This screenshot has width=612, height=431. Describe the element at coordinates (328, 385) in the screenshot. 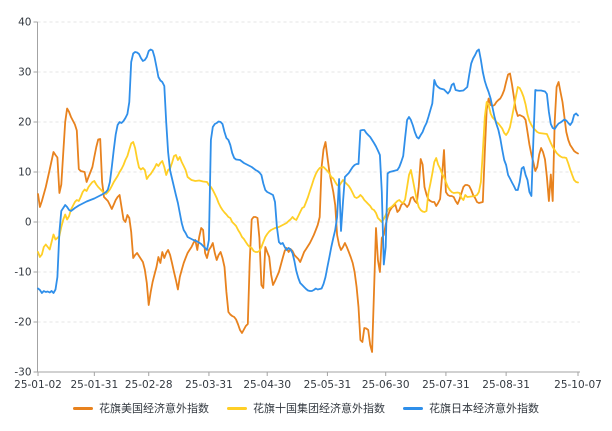

I see `x-tick-label: 25-05-31` at that location.